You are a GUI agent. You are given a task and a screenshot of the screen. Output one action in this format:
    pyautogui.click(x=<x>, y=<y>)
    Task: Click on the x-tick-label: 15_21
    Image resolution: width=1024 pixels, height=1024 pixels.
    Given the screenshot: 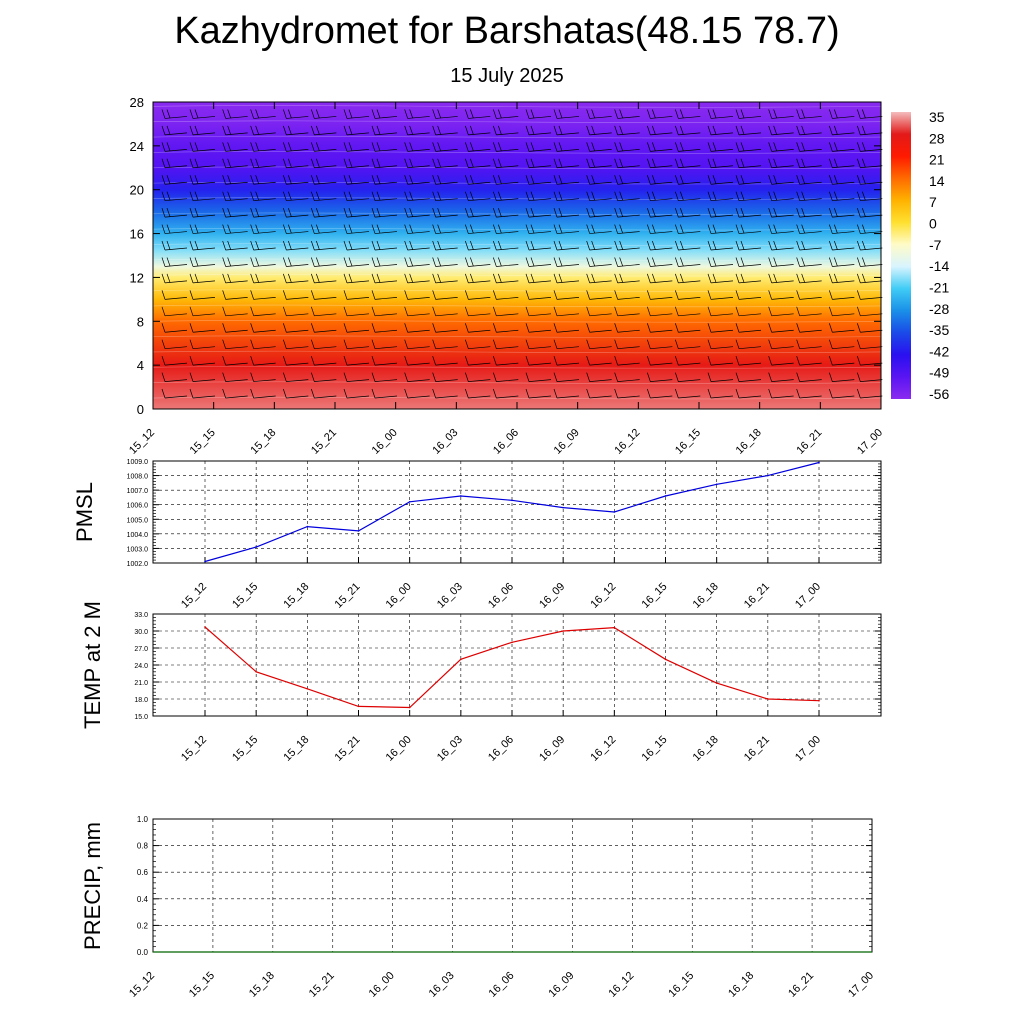 What is the action you would take?
    pyautogui.click(x=324, y=442)
    